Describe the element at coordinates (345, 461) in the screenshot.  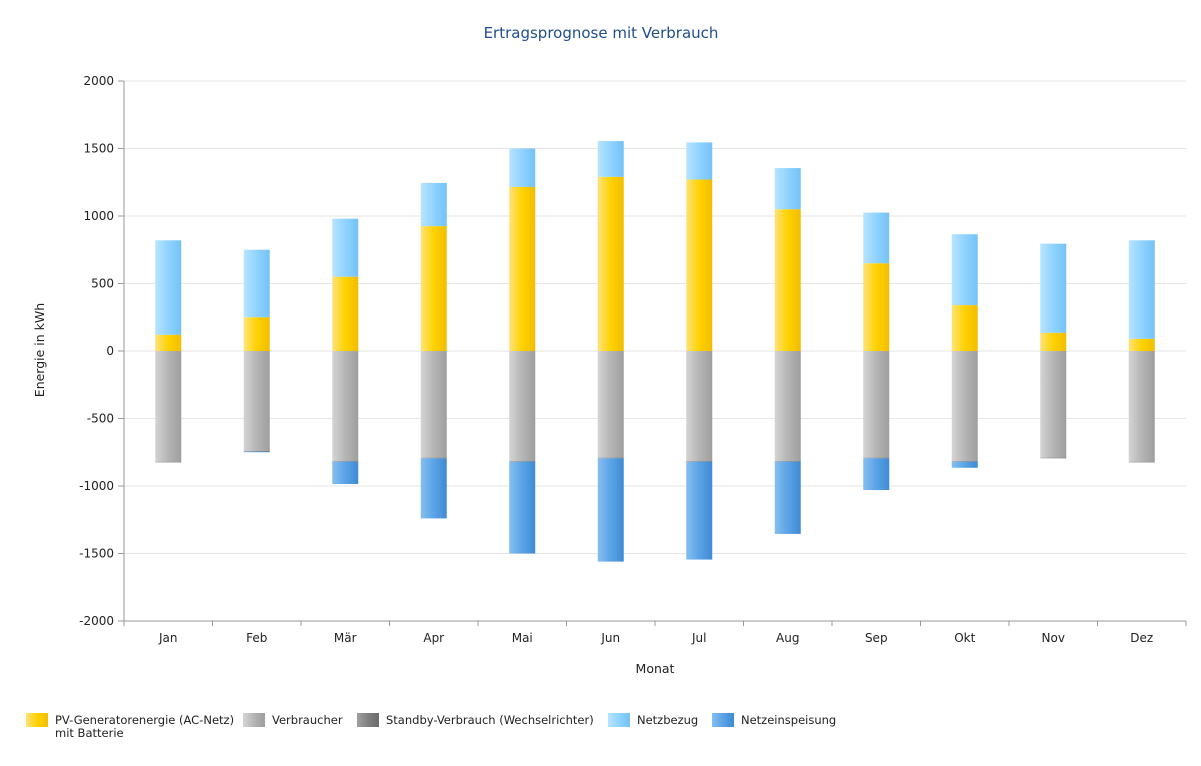
I see `bar-Mär-series-2` at that location.